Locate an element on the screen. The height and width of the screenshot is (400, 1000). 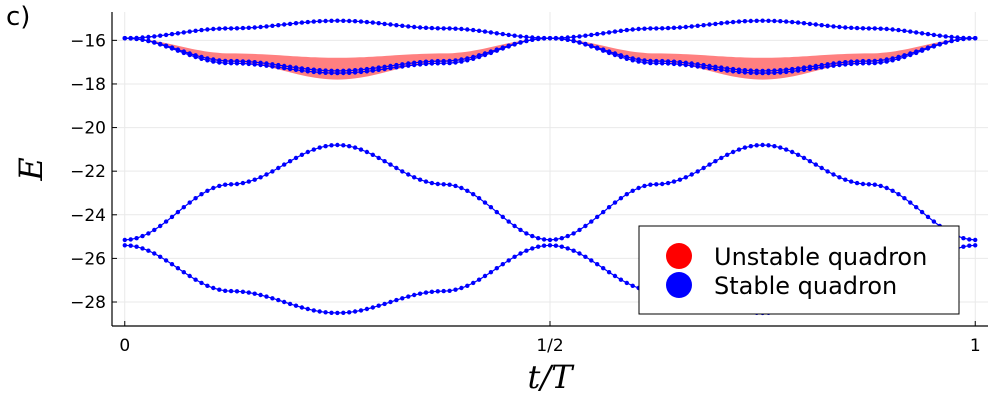
y-axis-title: E is located at coordinates (31, 169).